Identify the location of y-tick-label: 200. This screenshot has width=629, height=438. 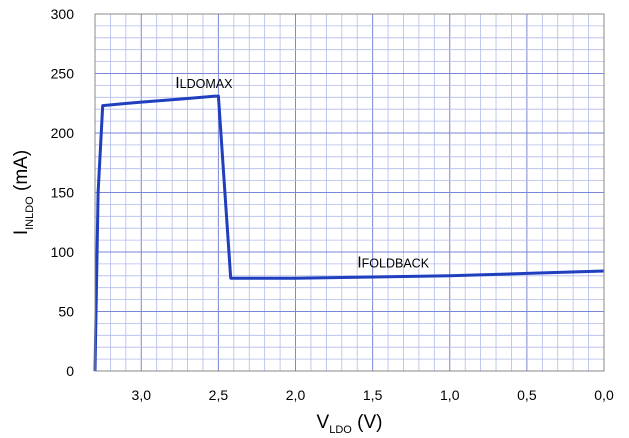
(63, 133).